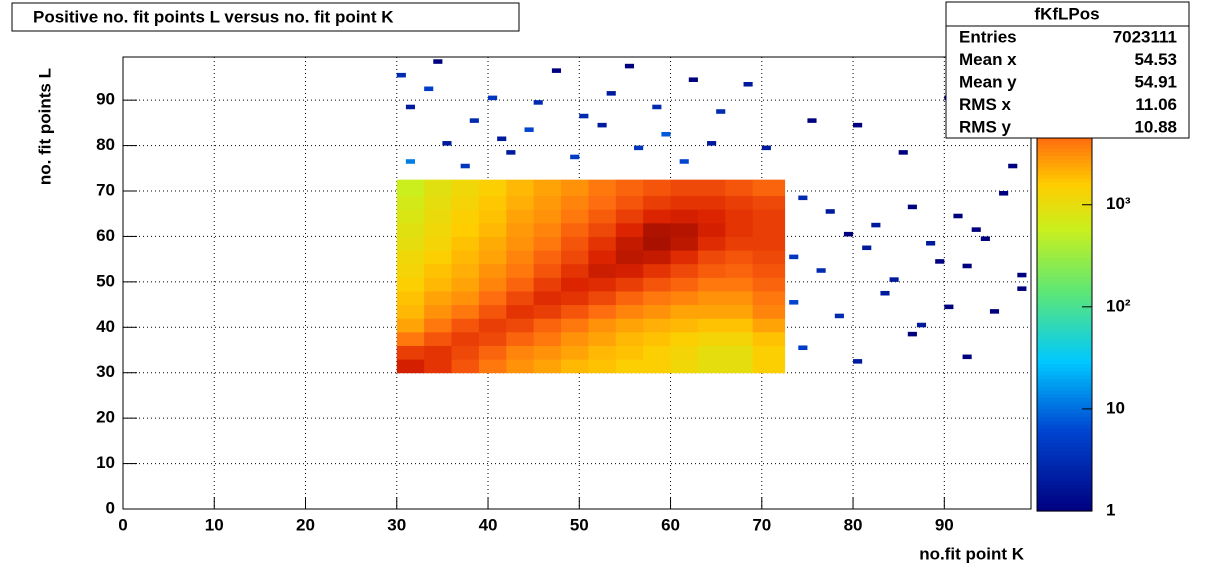 This screenshot has width=1214, height=568. What do you see at coordinates (1155, 126) in the screenshot?
I see `stats-value: 10.88` at bounding box center [1155, 126].